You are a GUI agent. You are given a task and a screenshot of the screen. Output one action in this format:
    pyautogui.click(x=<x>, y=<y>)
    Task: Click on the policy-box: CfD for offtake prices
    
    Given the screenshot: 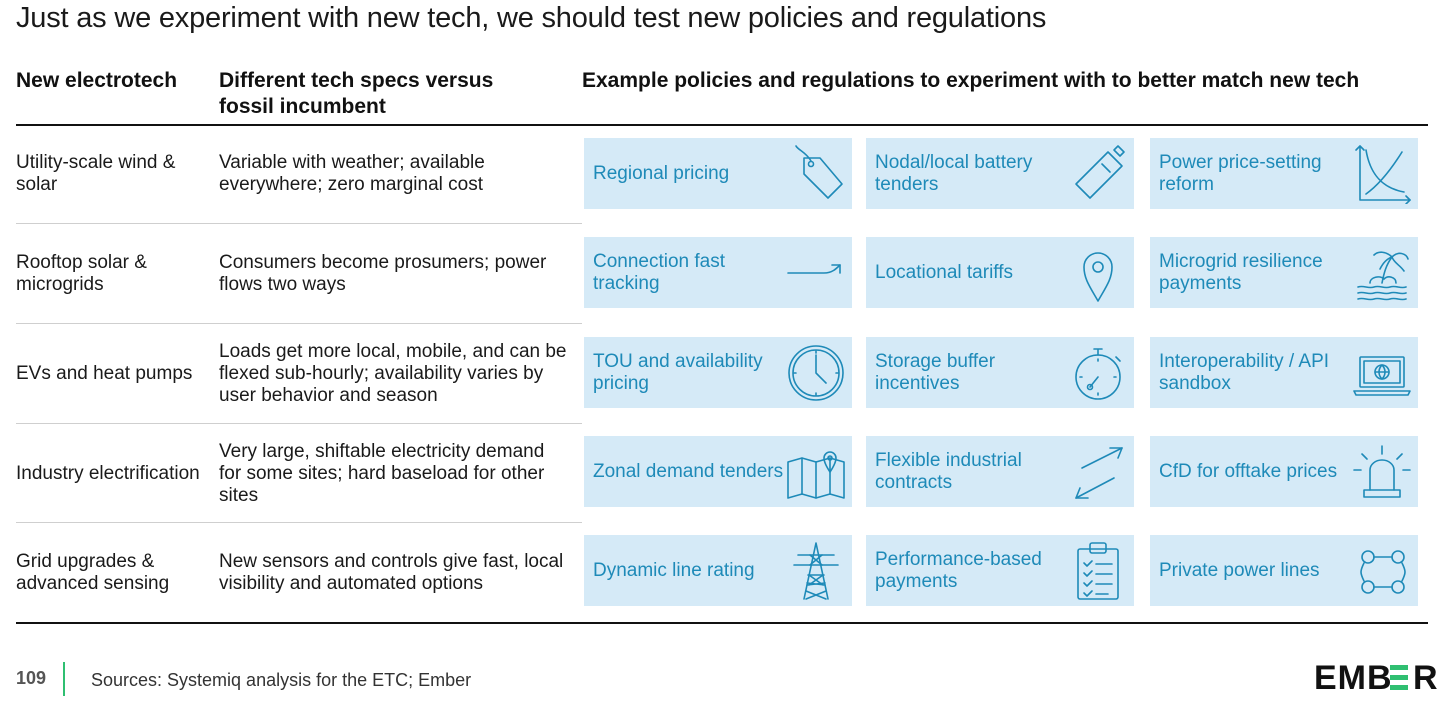 What is the action you would take?
    pyautogui.click(x=1284, y=471)
    